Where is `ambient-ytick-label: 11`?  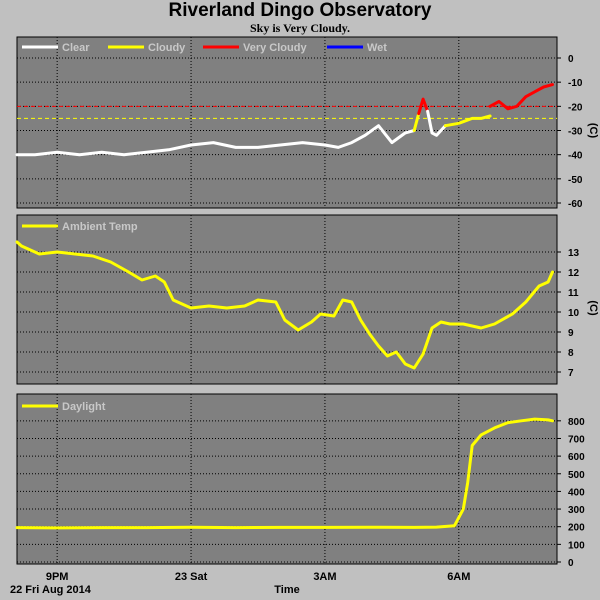
ambient-ytick-label: 11 is located at coordinates (573, 293).